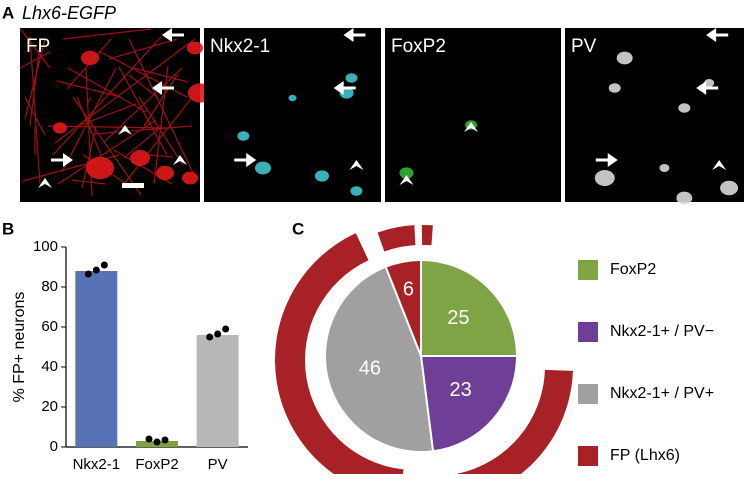 This screenshot has height=479, width=744. Describe the element at coordinates (97, 464) in the screenshot. I see `x-tick-label: Nkx2-1` at that location.